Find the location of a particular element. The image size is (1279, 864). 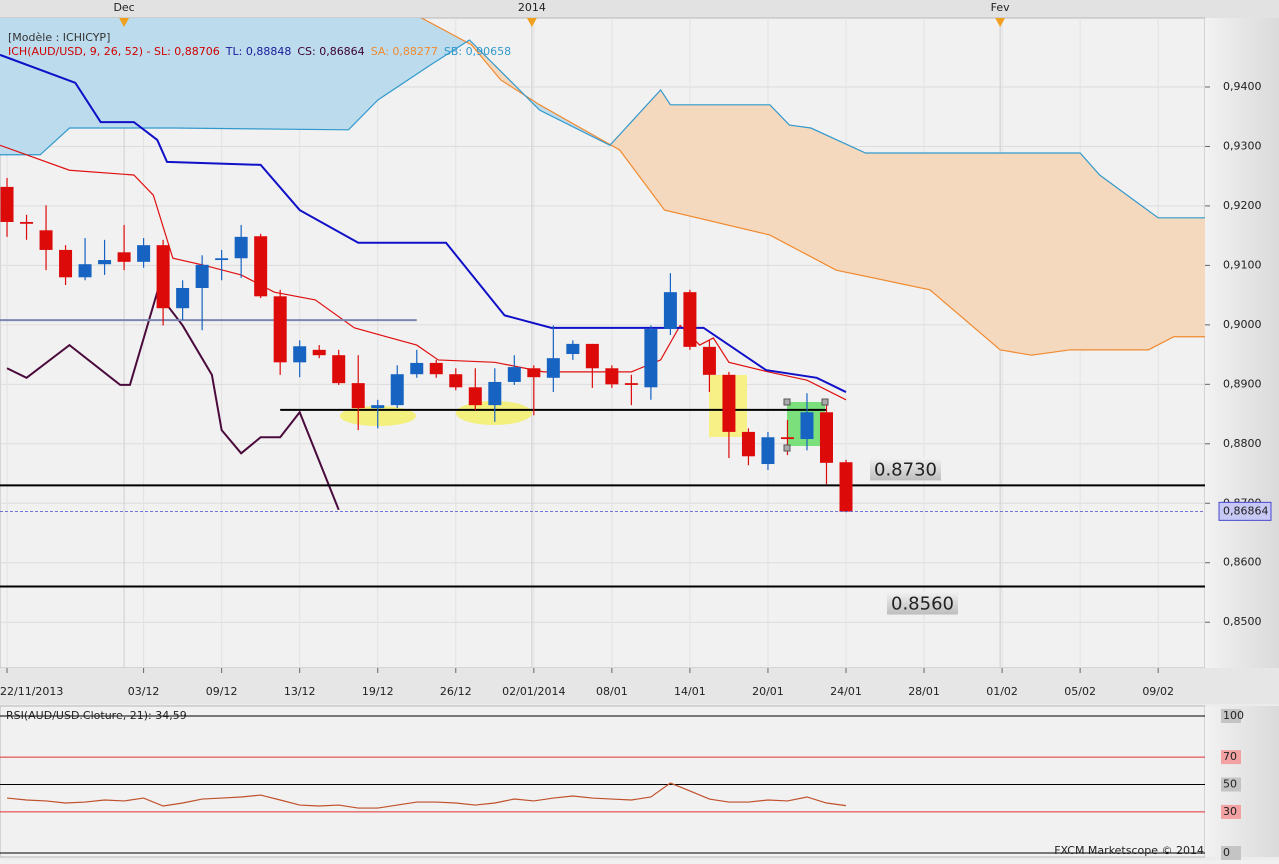

x-tick-label: 13/12 is located at coordinates (300, 691).